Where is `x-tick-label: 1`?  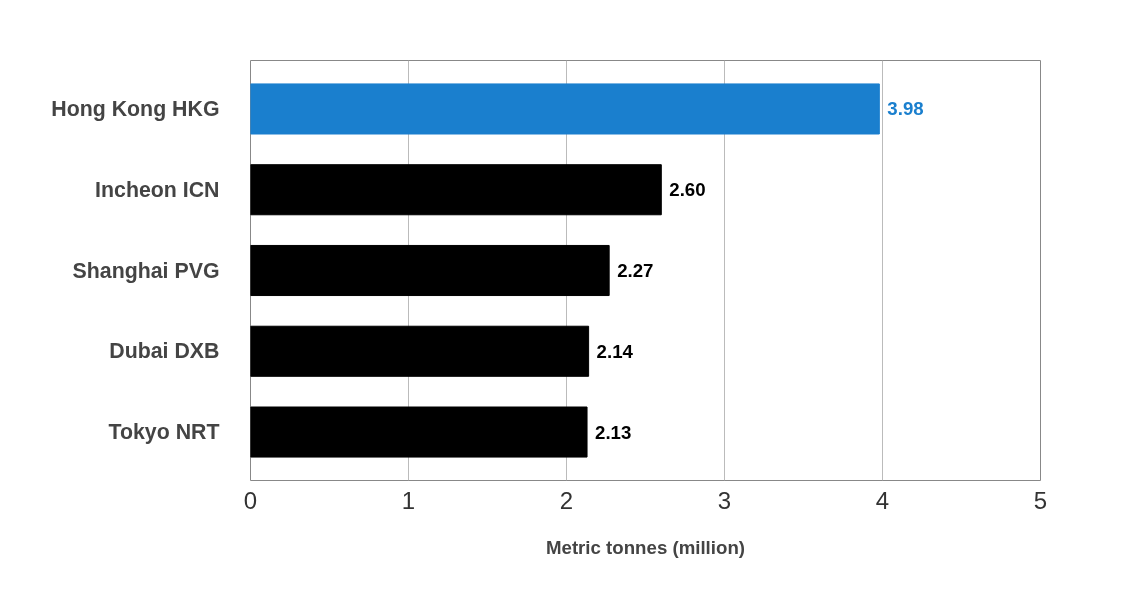
x-tick-label: 1 is located at coordinates (408, 500).